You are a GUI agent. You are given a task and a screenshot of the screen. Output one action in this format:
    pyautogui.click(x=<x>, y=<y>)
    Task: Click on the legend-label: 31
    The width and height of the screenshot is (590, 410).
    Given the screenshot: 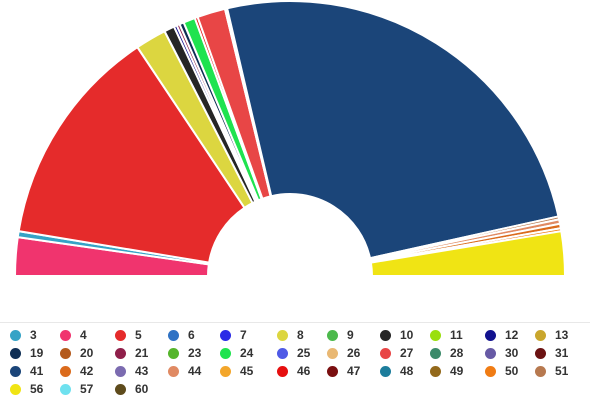 What is the action you would take?
    pyautogui.click(x=562, y=353)
    